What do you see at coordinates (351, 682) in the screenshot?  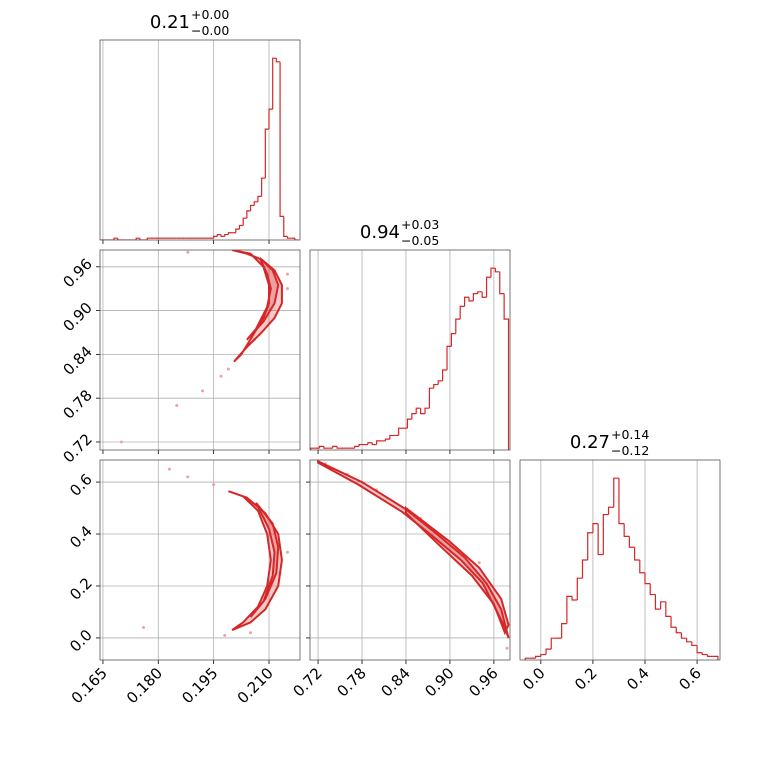 I see `x-tick-label: 0.78` at bounding box center [351, 682].